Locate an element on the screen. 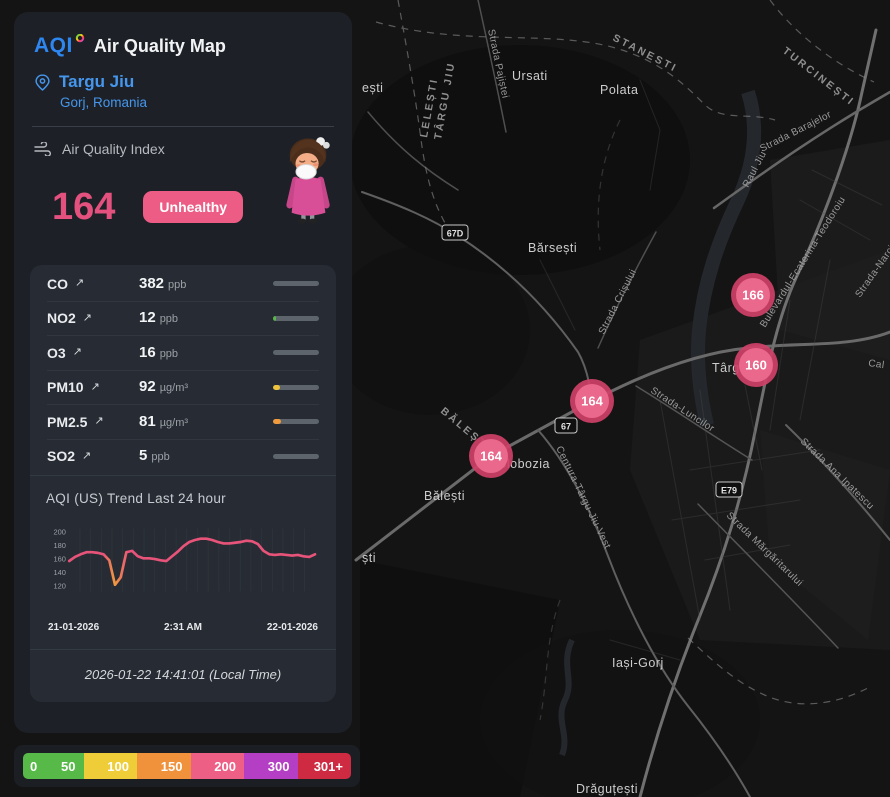  trend-title: AQI (US) Trend Last 24 hour is located at coordinates (136, 498).